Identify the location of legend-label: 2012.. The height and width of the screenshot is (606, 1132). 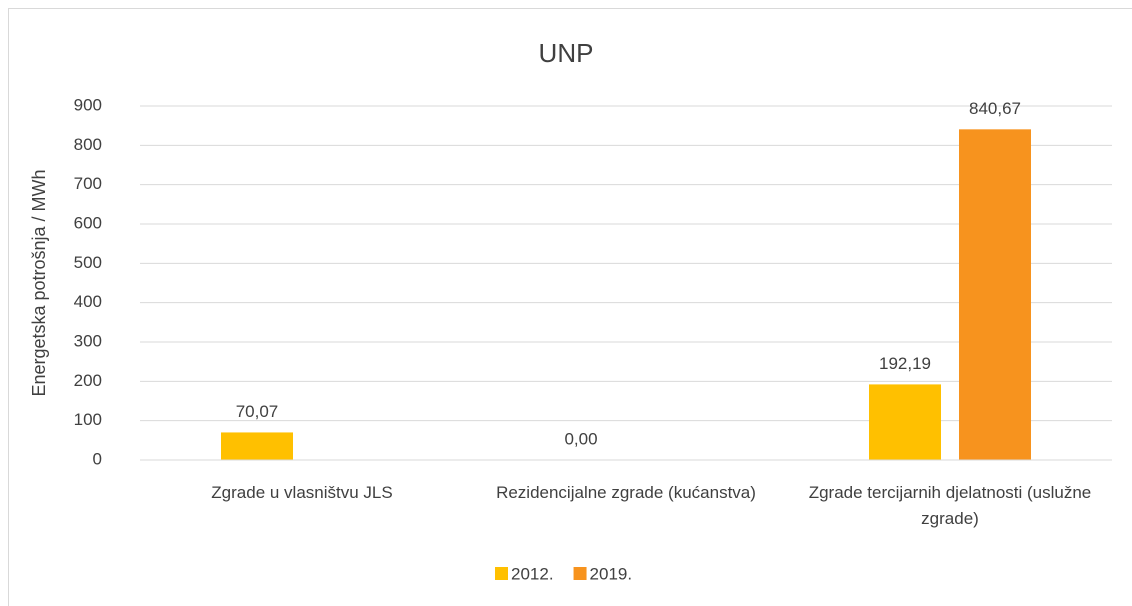
(532, 573).